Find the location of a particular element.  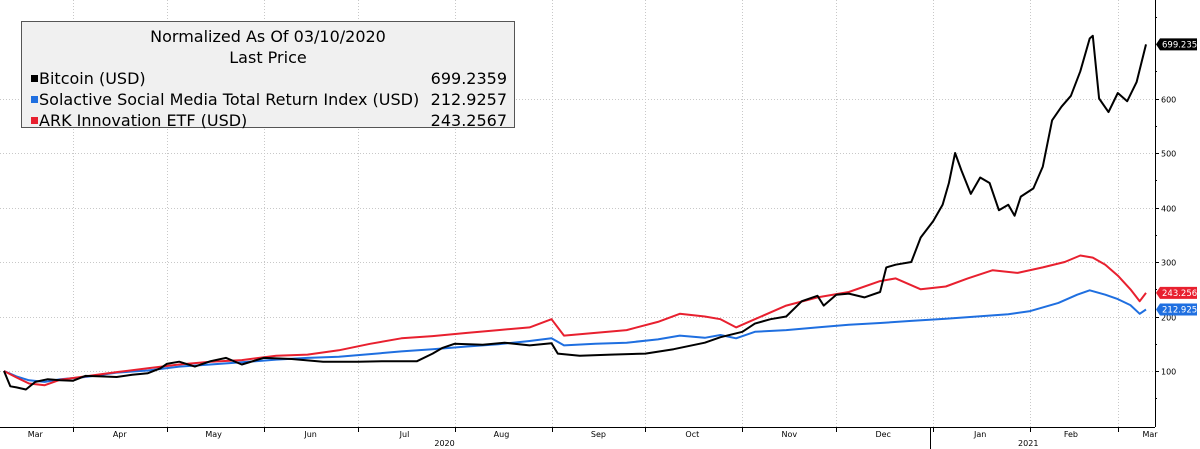

x-month-label: Nov is located at coordinates (790, 434).